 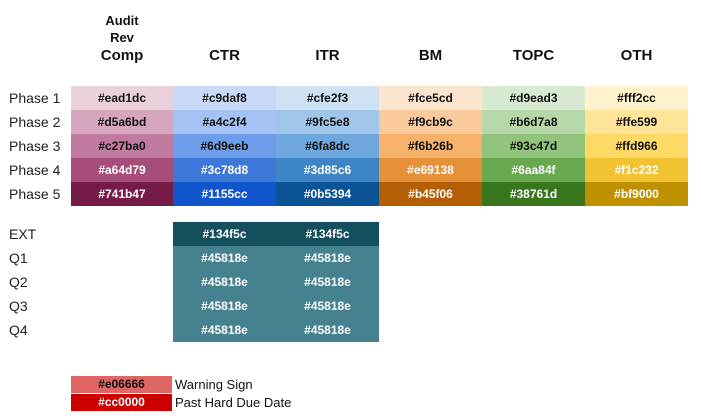 I want to click on column-header-line: BM, so click(x=430, y=55).